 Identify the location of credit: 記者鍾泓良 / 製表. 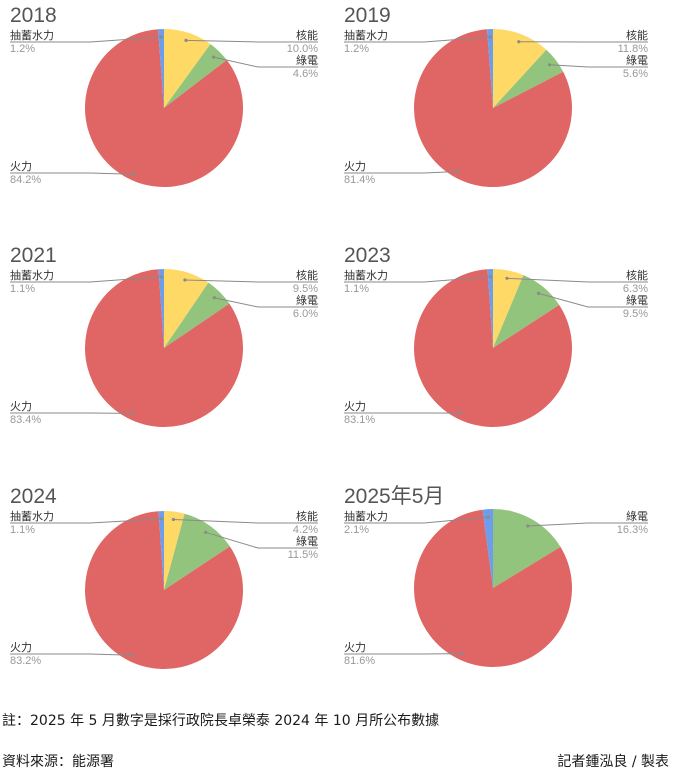
(613, 762).